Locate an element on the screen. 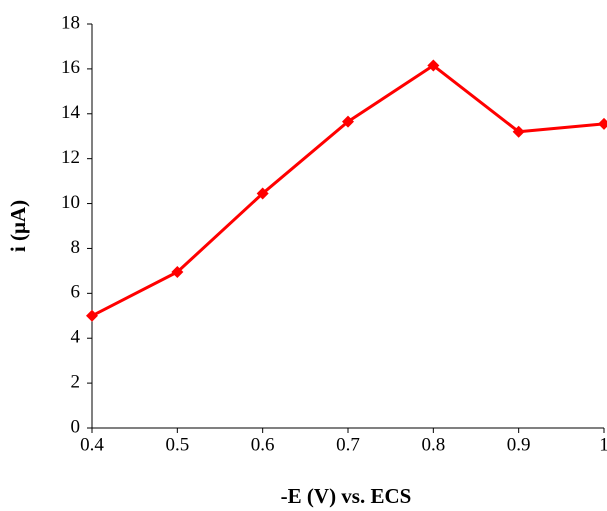 This screenshot has height=511, width=607. y-tick-label: 0 is located at coordinates (76, 426).